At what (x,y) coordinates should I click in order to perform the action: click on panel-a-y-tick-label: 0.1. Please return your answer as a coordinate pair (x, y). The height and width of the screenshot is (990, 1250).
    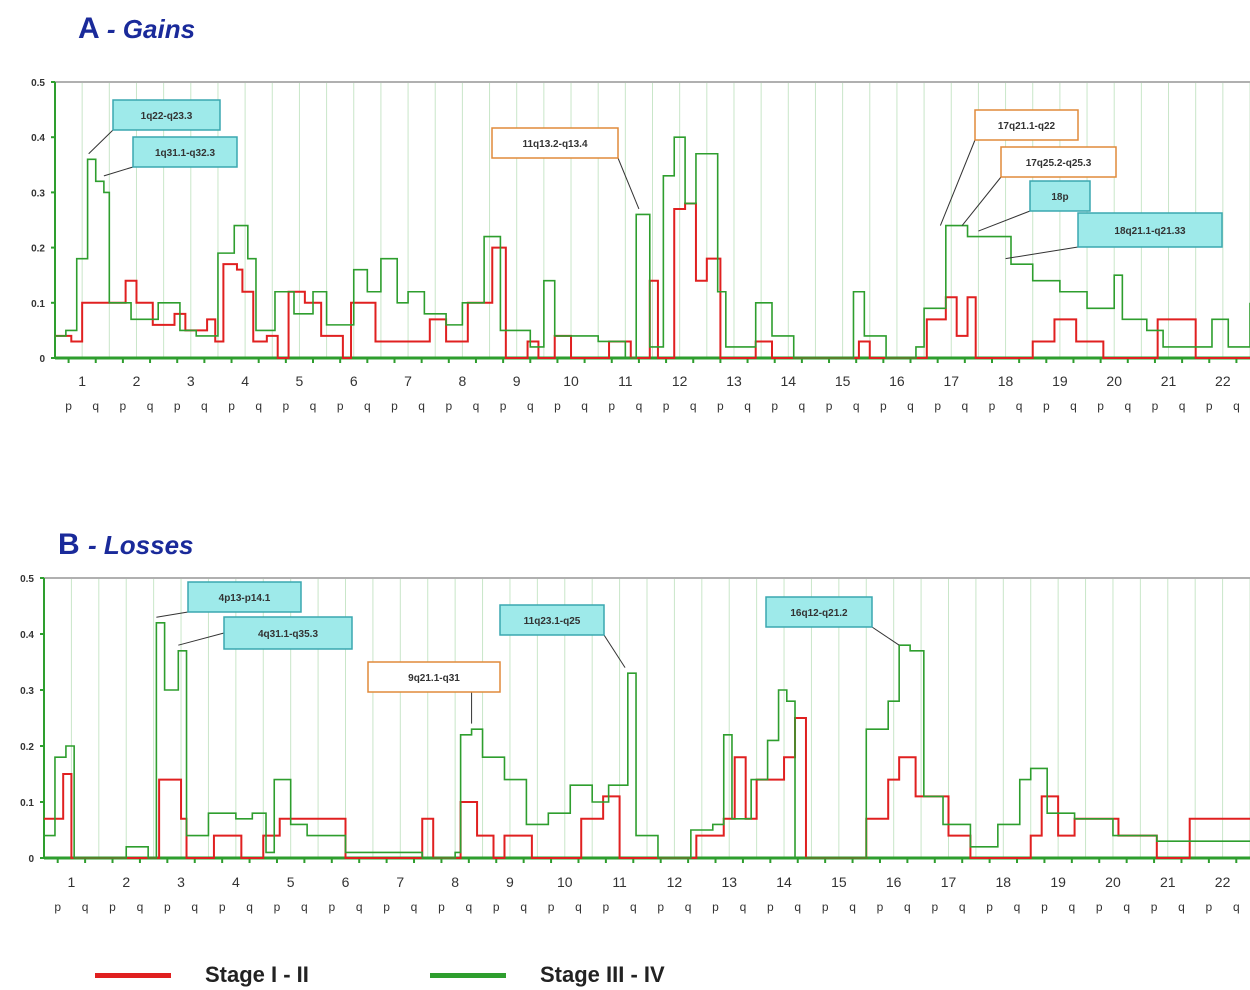
    Looking at the image, I should click on (38, 304).